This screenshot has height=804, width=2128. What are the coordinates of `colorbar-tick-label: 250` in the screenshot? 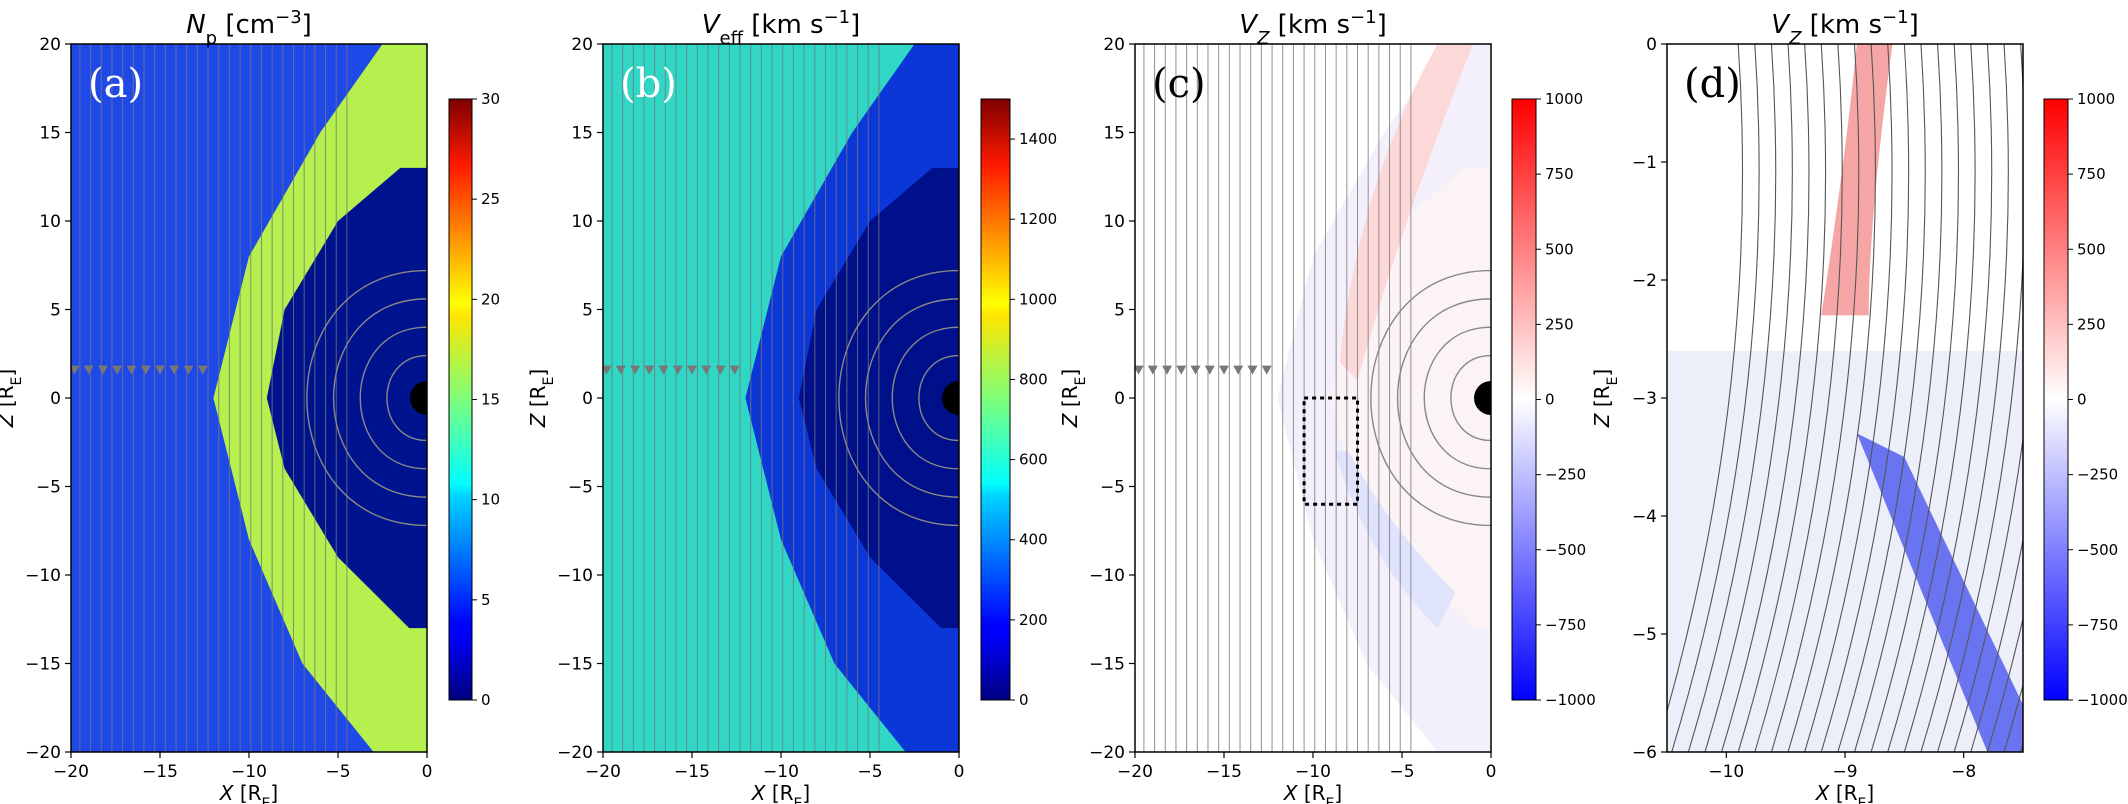 It's located at (1559, 324).